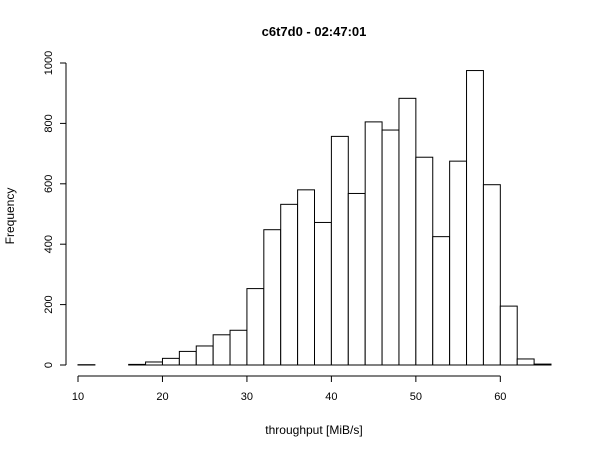 Image resolution: width=600 pixels, height=450 pixels. What do you see at coordinates (162, 397) in the screenshot?
I see `x-tick-label-1: 20` at bounding box center [162, 397].